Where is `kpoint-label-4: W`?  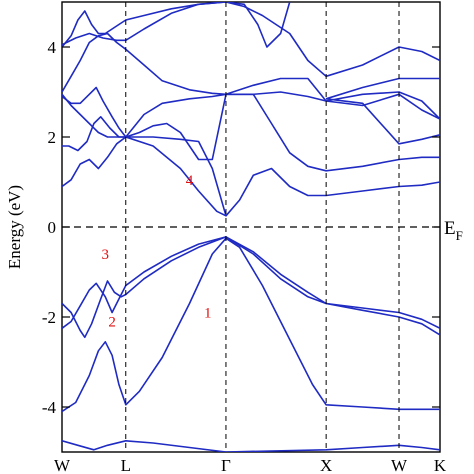 kpoint-label-4: W is located at coordinates (399, 465).